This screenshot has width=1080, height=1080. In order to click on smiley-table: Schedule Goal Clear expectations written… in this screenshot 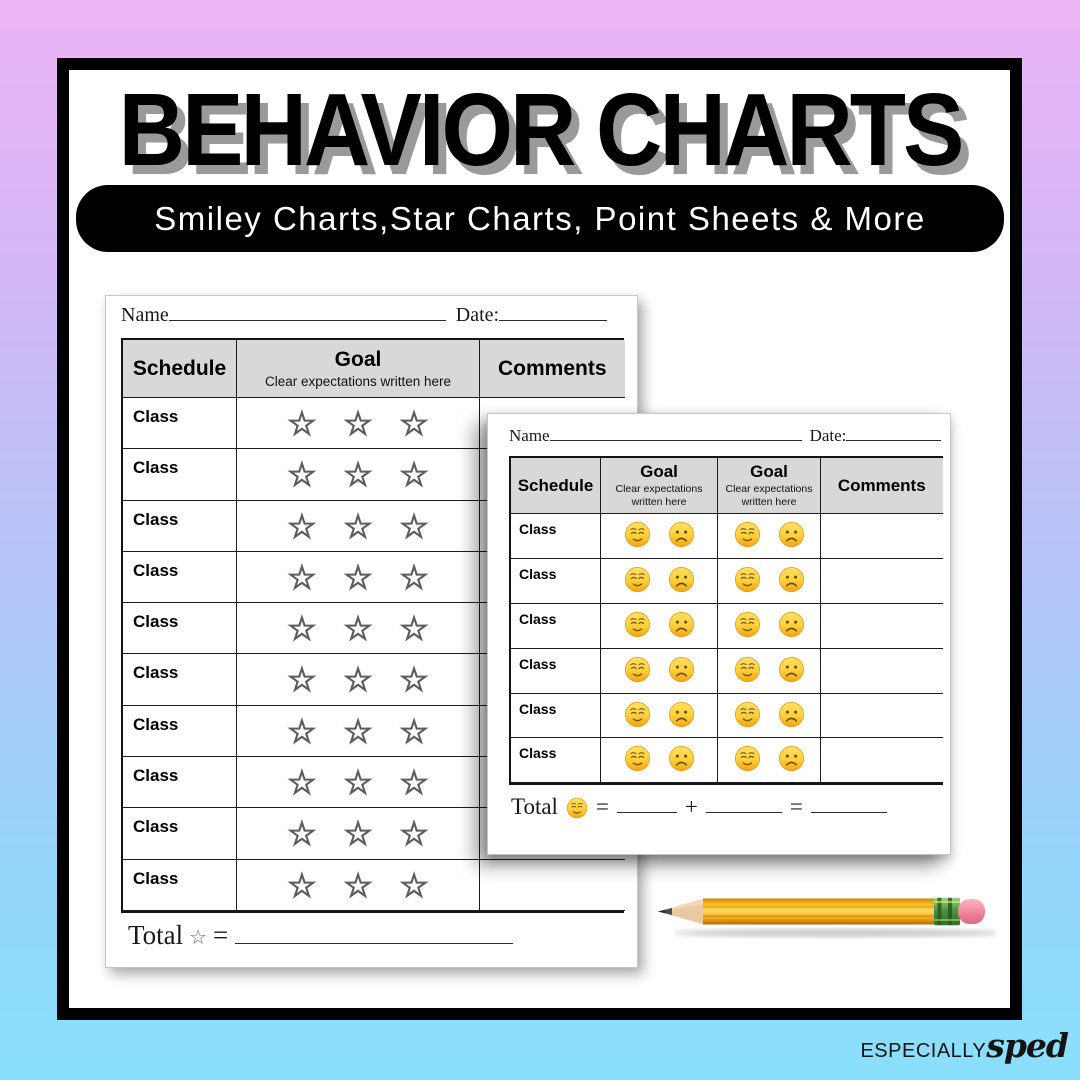, I will do `click(726, 621)`.